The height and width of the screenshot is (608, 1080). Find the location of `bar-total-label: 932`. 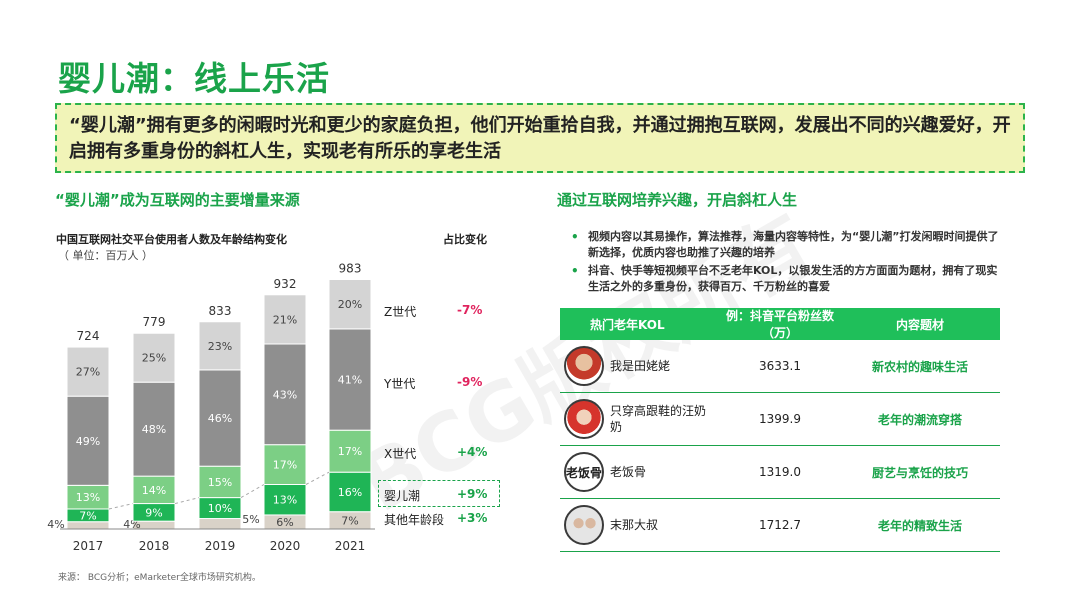

bar-total-label: 932 is located at coordinates (285, 284).